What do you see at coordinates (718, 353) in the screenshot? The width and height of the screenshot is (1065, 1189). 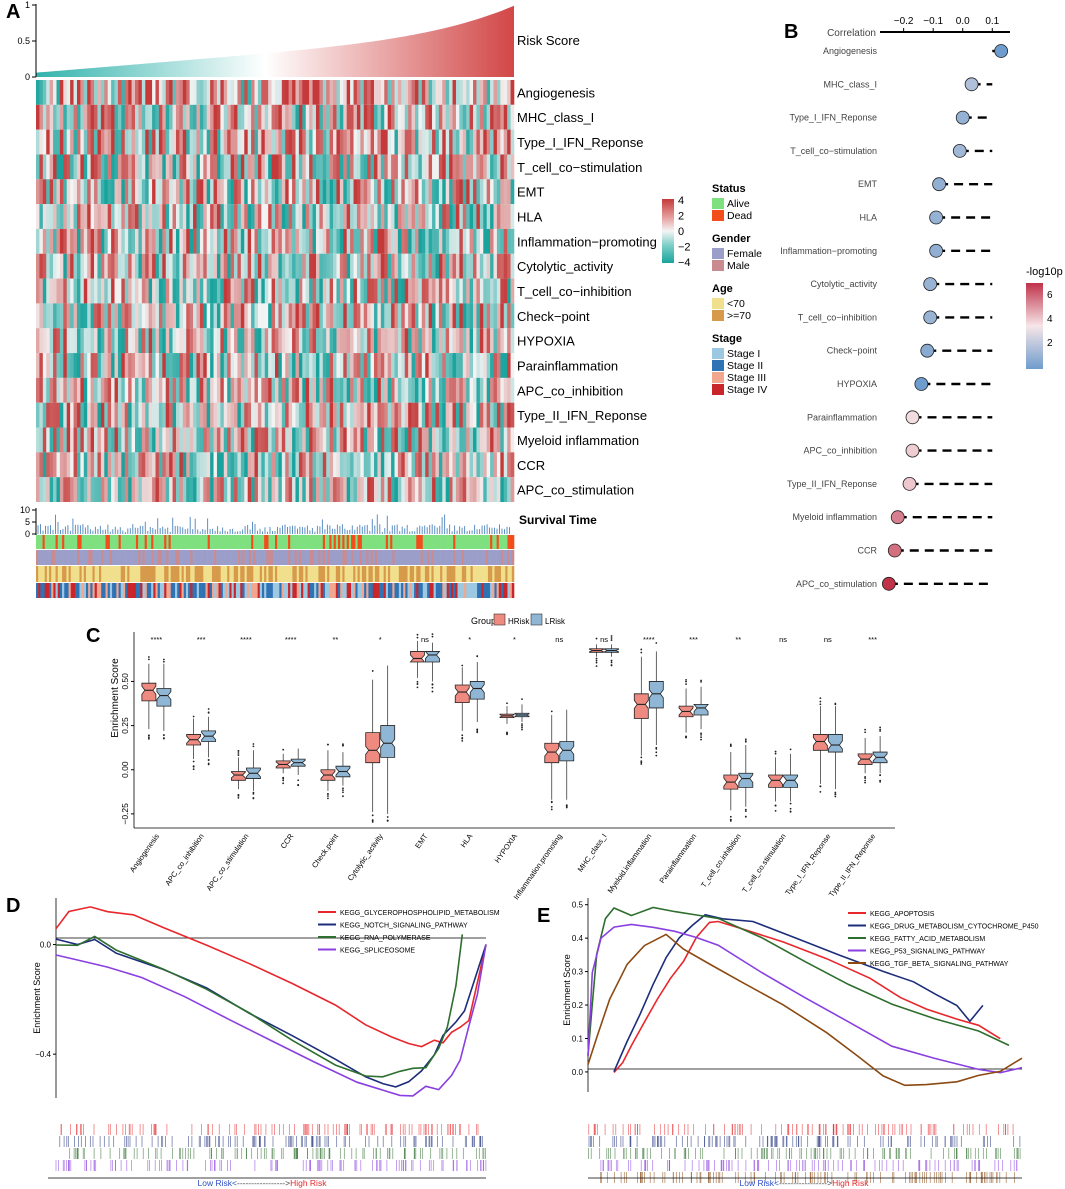 I see `legend-swatch` at bounding box center [718, 353].